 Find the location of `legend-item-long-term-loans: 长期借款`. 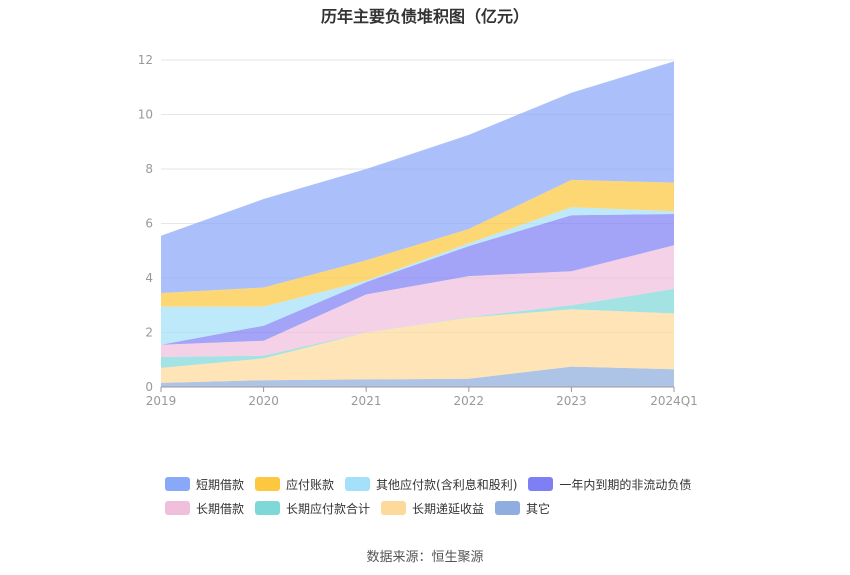

legend-item-long-term-loans: 长期借款 is located at coordinates (204, 508).